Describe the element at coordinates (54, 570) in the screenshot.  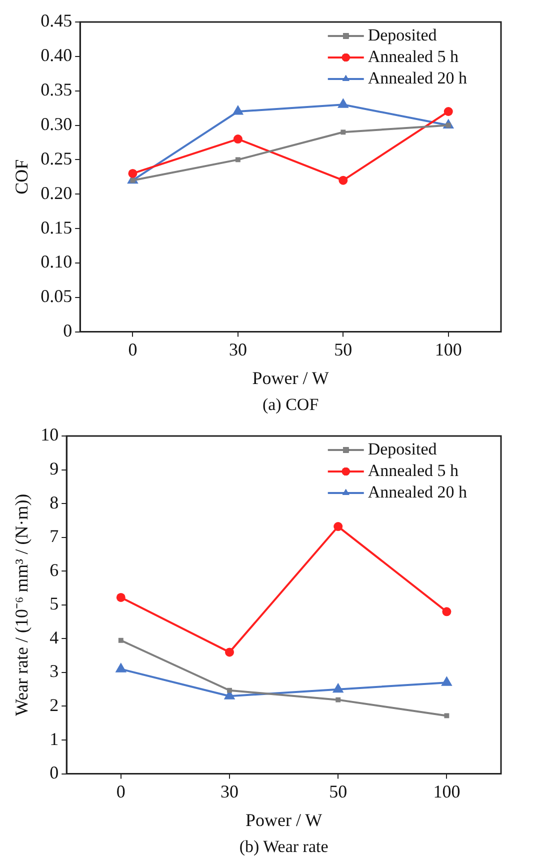
I see `y-tick-label: 6` at that location.